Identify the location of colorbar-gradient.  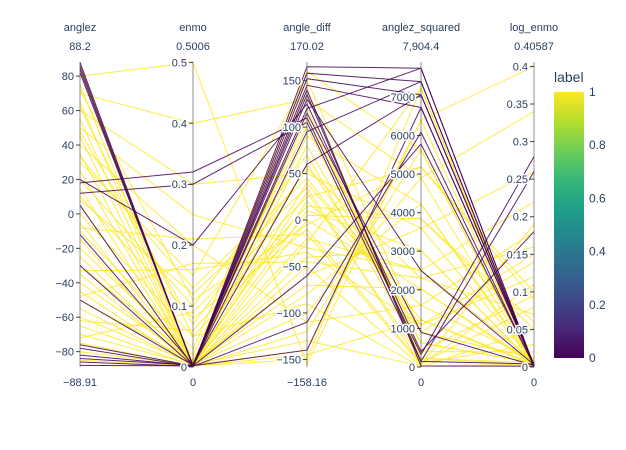
(569, 225).